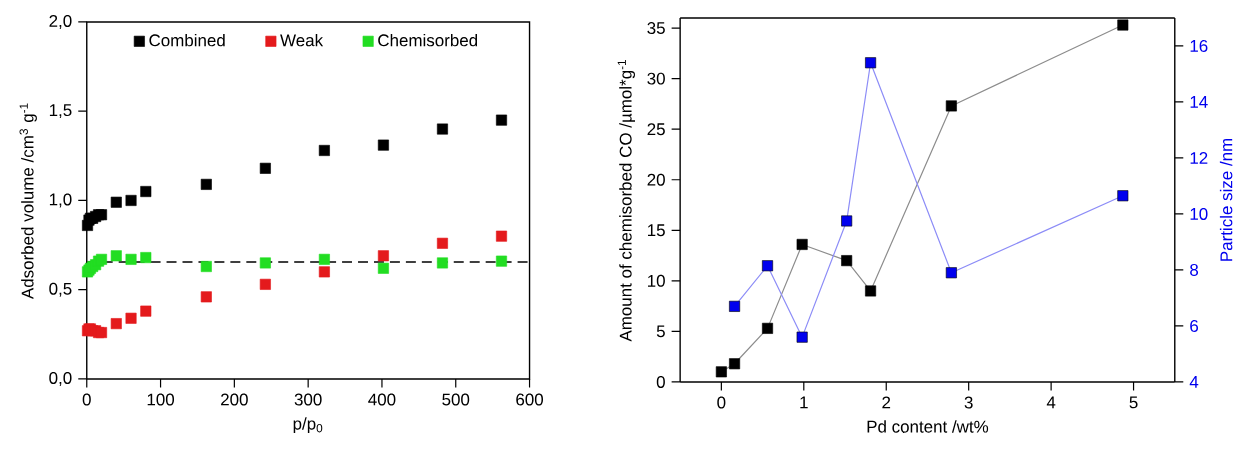 The width and height of the screenshot is (1238, 451). Describe the element at coordinates (60, 289) in the screenshot. I see `y-tick-label: 0,5` at that location.